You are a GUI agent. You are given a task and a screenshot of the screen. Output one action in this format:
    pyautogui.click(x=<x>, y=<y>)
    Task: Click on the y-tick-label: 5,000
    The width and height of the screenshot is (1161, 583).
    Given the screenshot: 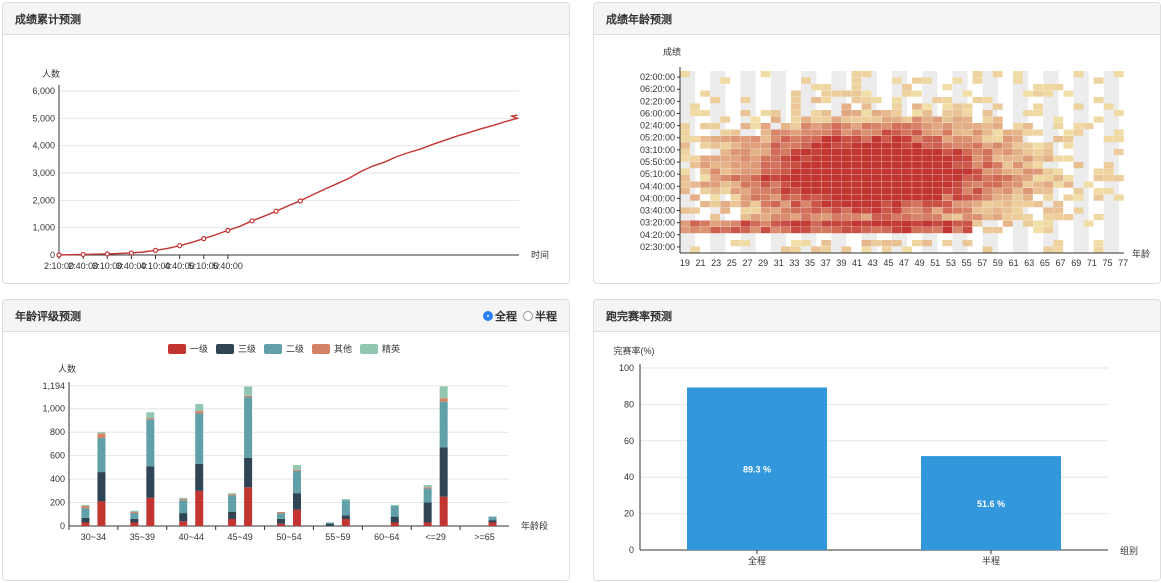 What is the action you would take?
    pyautogui.click(x=43, y=118)
    